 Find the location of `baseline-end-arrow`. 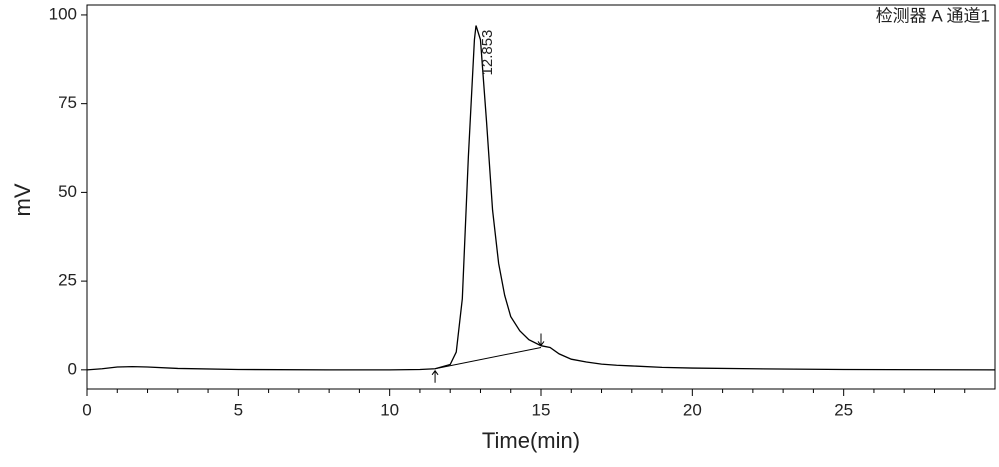

baseline-end-arrow is located at coordinates (541, 340).